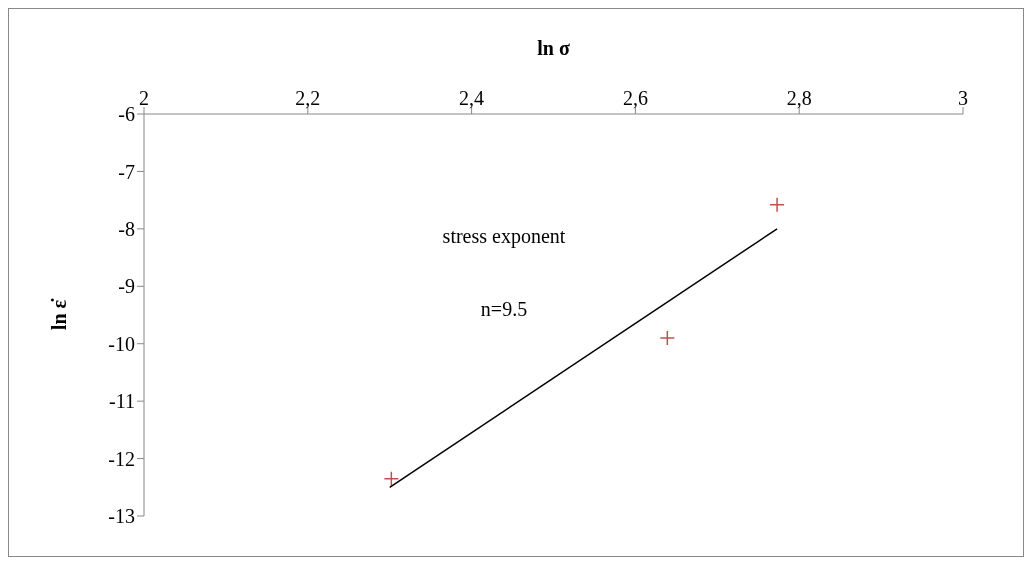 The height and width of the screenshot is (565, 1032). What do you see at coordinates (144, 98) in the screenshot?
I see `x-tick-label: 2` at bounding box center [144, 98].